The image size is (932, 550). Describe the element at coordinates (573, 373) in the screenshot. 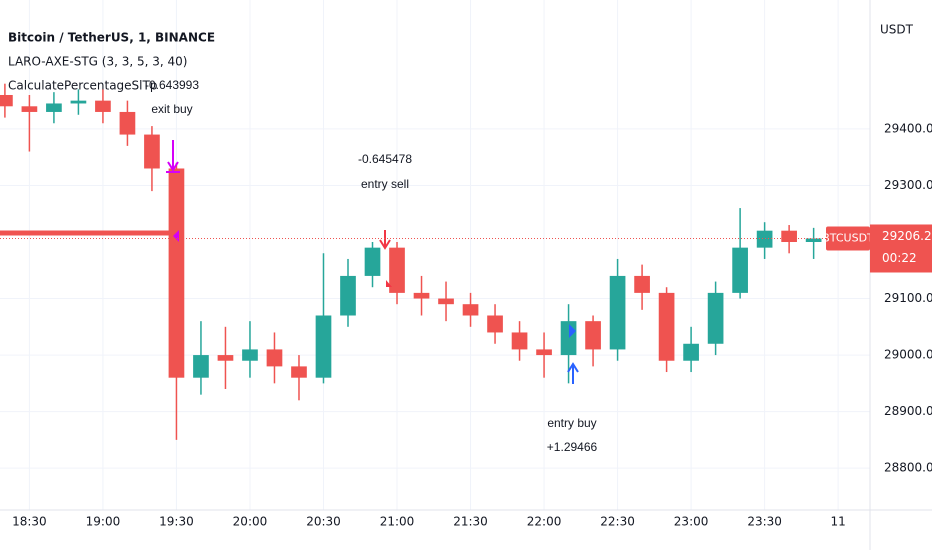

I see `buy-arrow` at that location.